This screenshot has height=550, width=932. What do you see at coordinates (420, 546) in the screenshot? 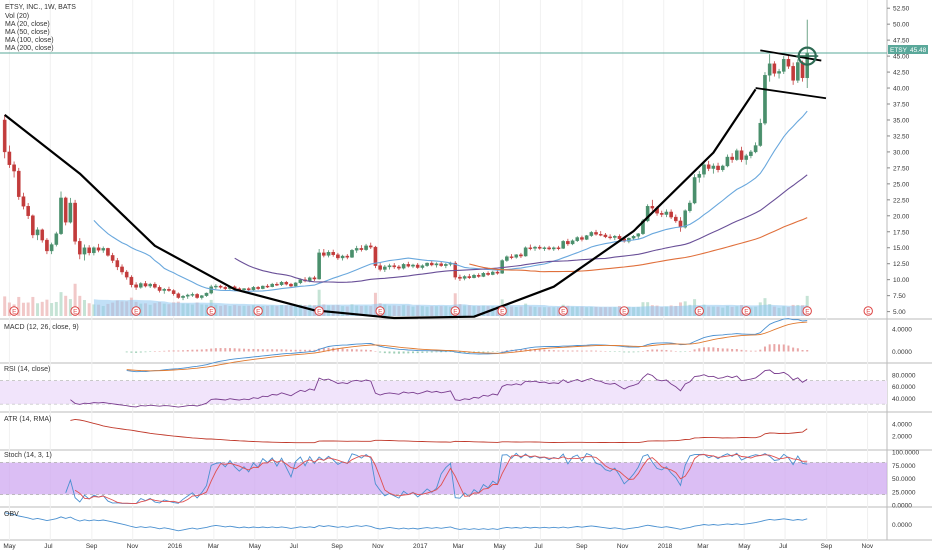
I see `time-axis-label: 2017` at bounding box center [420, 546].